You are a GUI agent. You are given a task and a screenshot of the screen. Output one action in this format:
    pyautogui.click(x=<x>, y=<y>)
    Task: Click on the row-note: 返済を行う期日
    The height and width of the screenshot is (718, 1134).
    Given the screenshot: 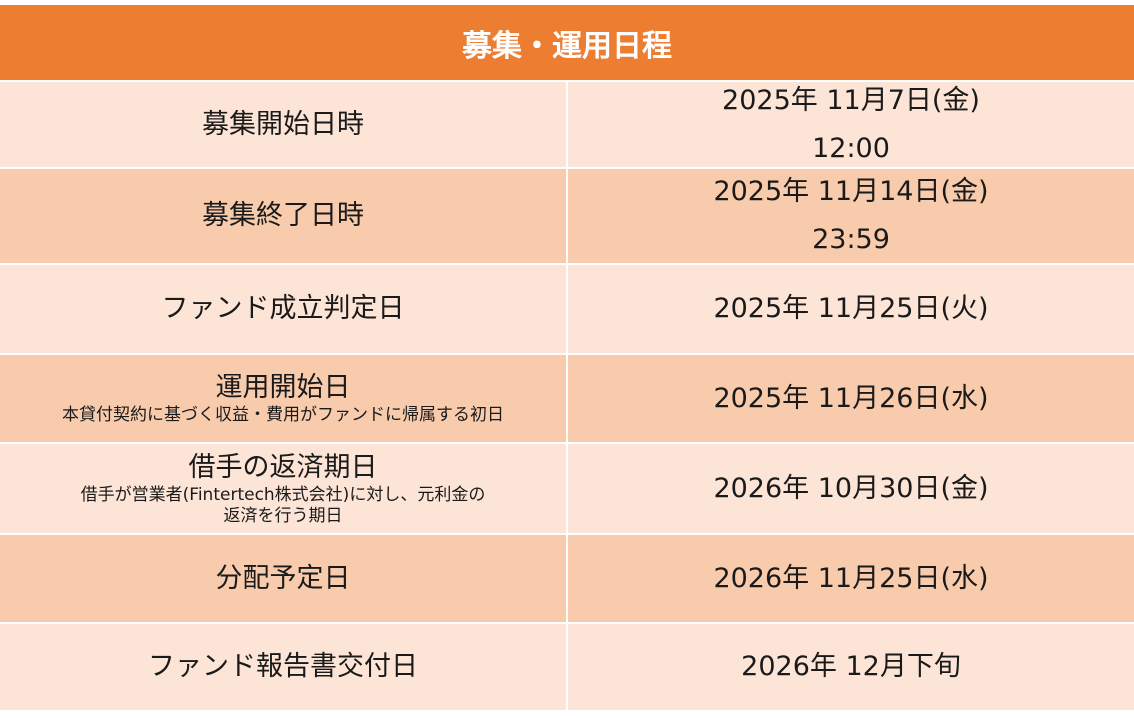 What is the action you would take?
    pyautogui.click(x=283, y=515)
    